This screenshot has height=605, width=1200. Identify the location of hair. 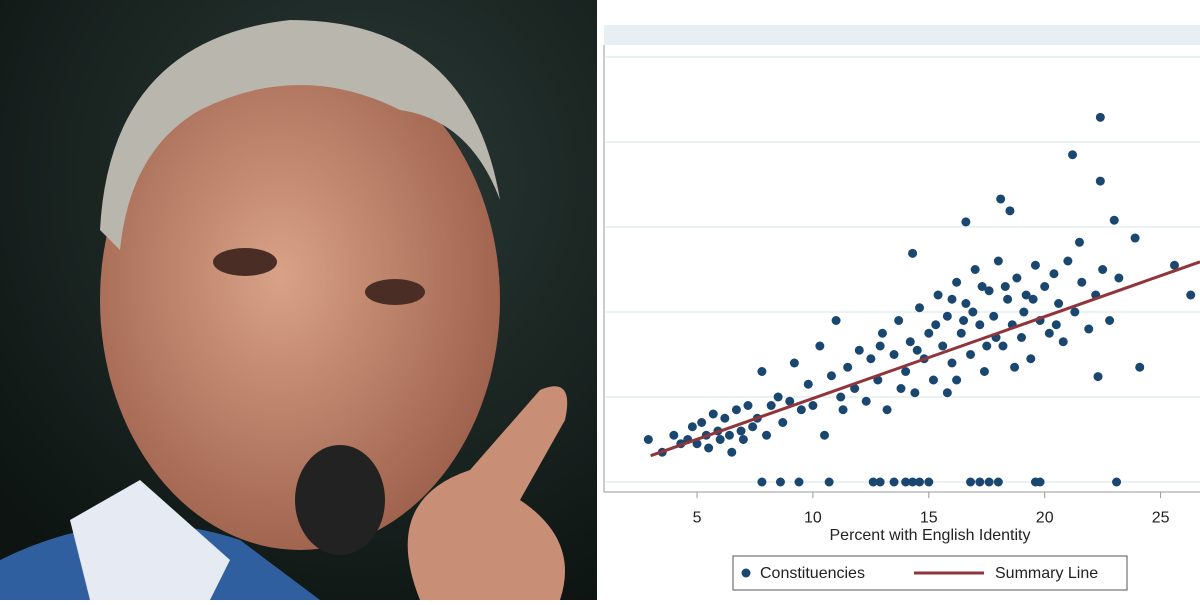
(300, 135).